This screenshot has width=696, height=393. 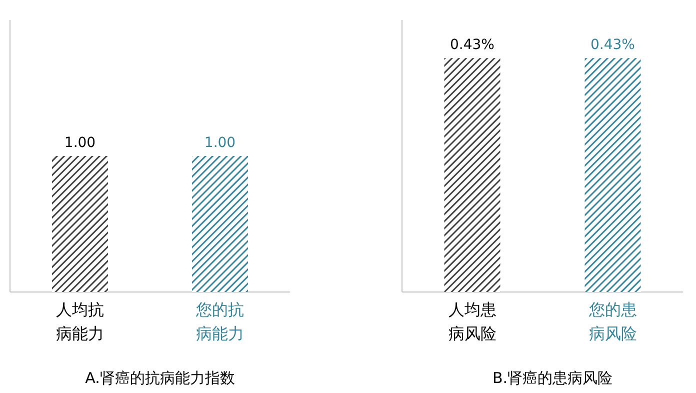 I want to click on text: B.肾癌的患病风险, so click(x=552, y=378).